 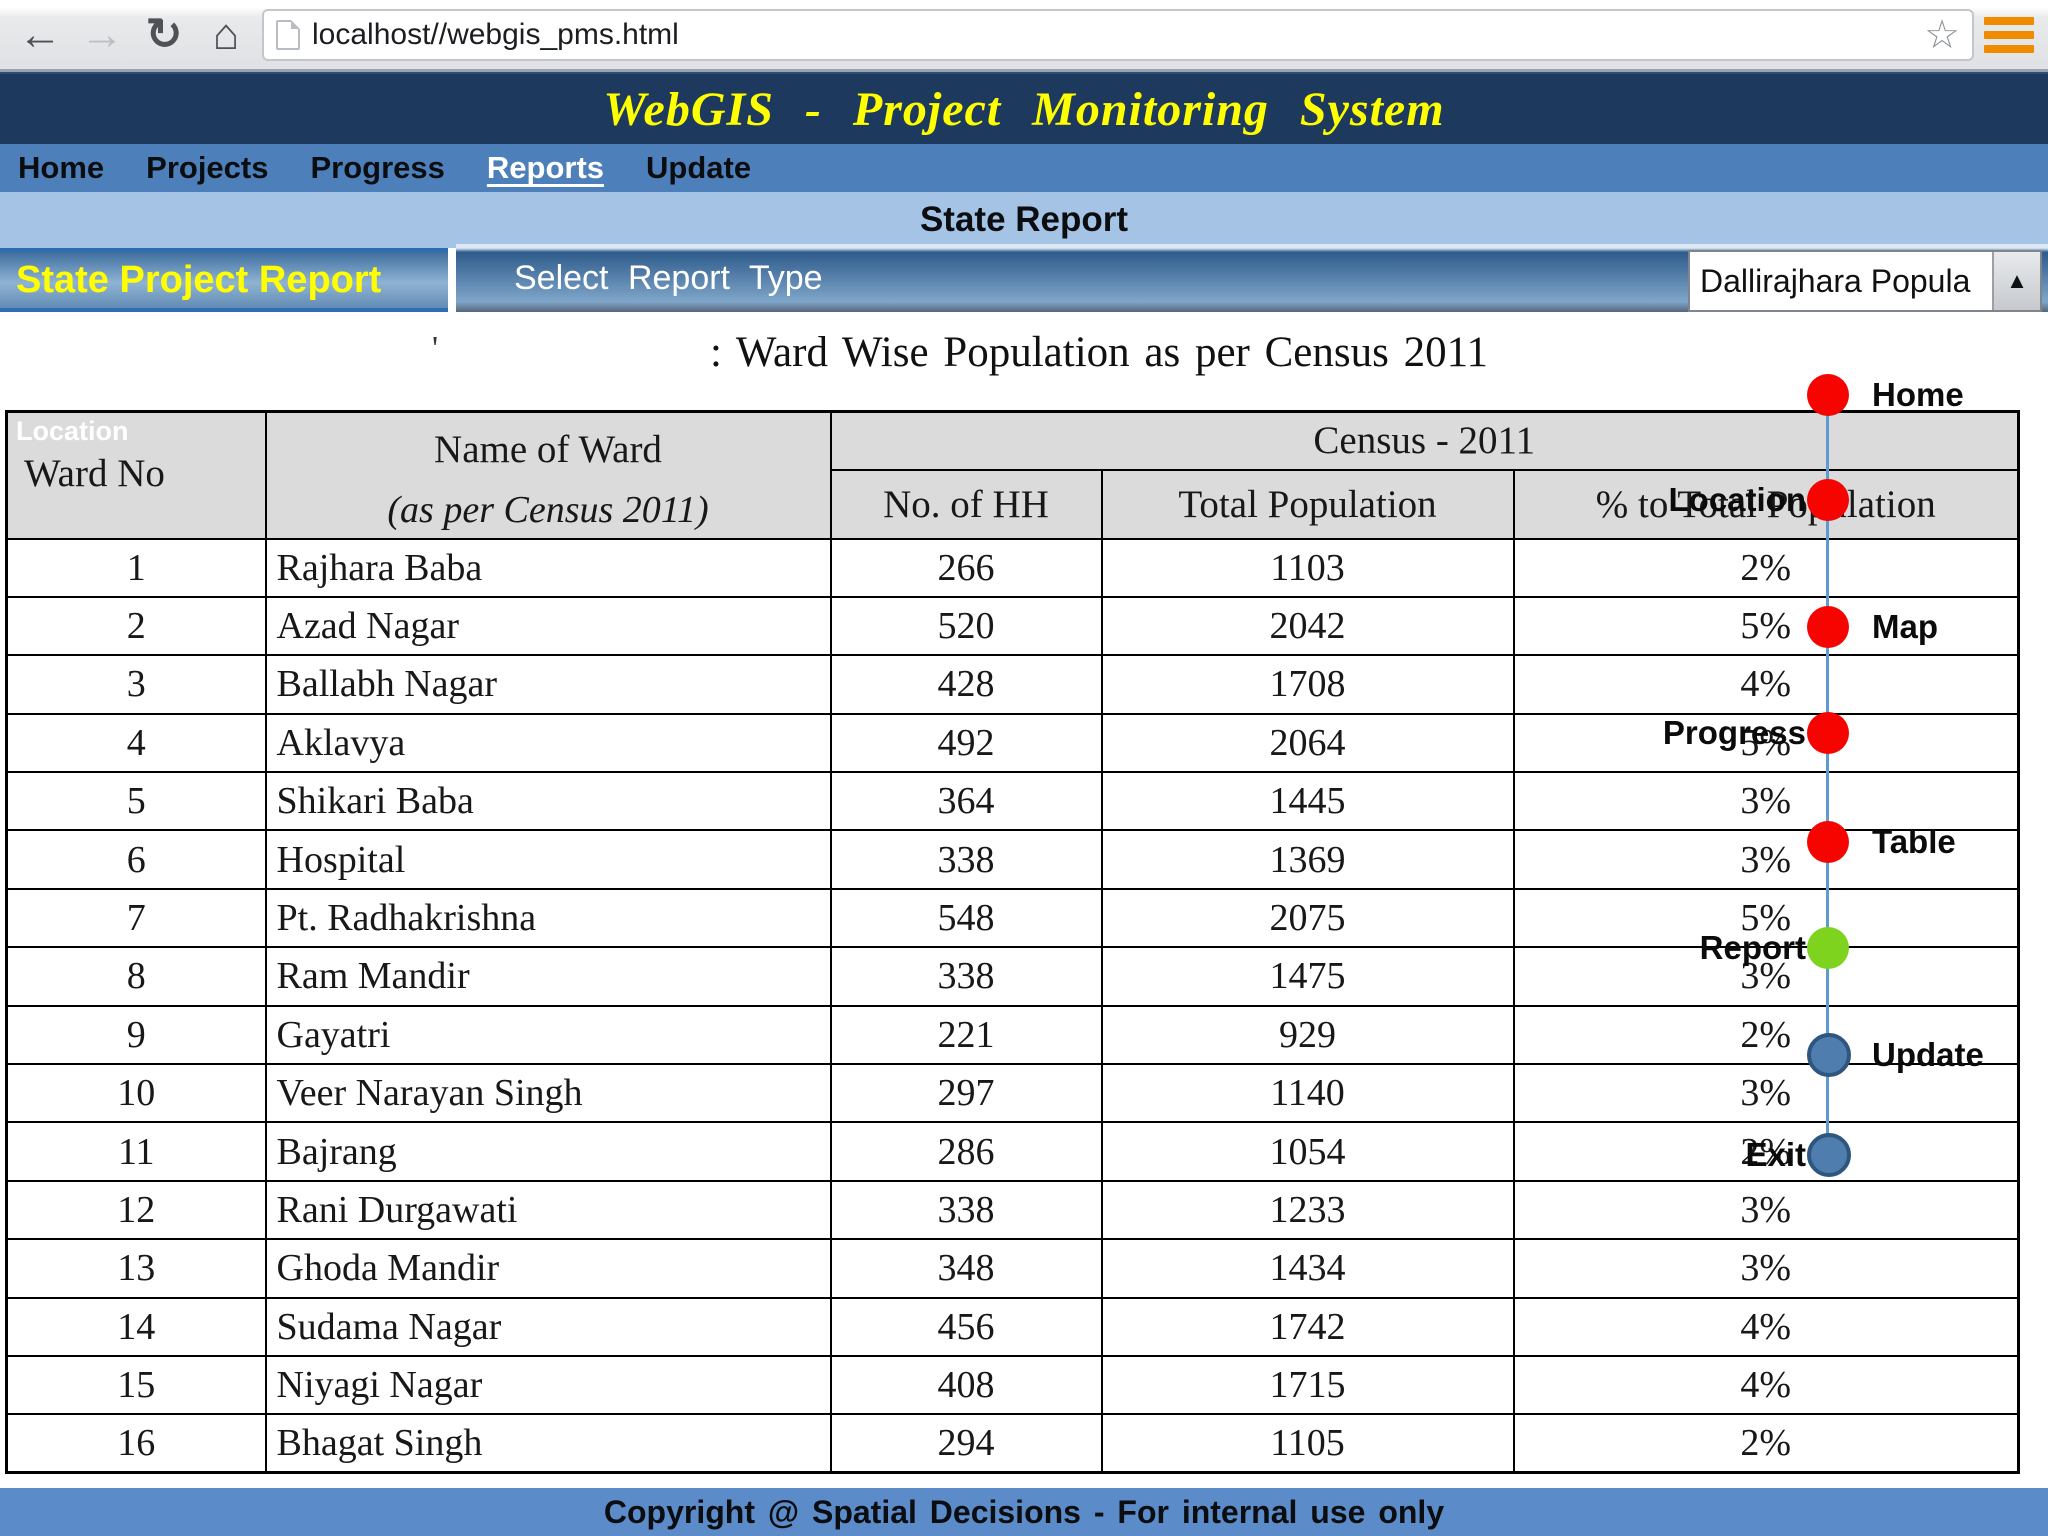 I want to click on population-cell: 1715, so click(x=1307, y=1385).